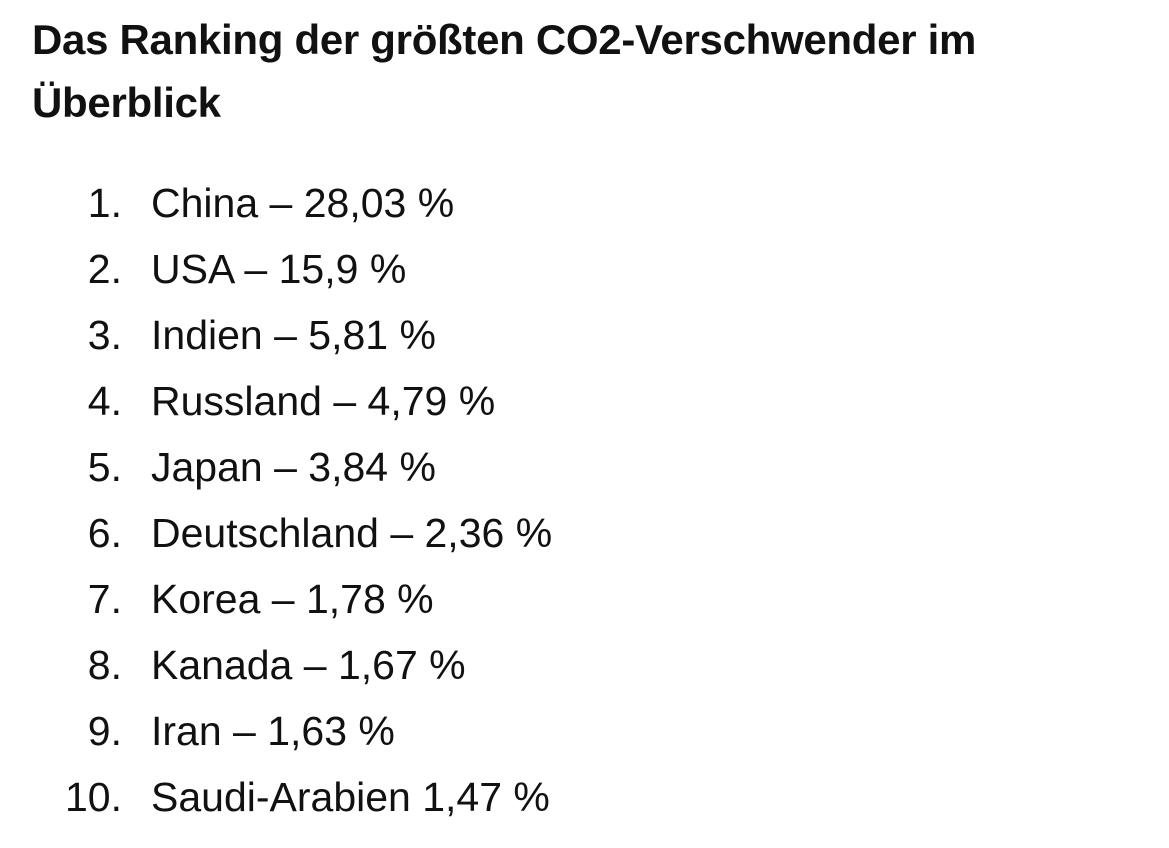 The width and height of the screenshot is (1169, 848). I want to click on item-text: China – 28,03 %, so click(303, 202).